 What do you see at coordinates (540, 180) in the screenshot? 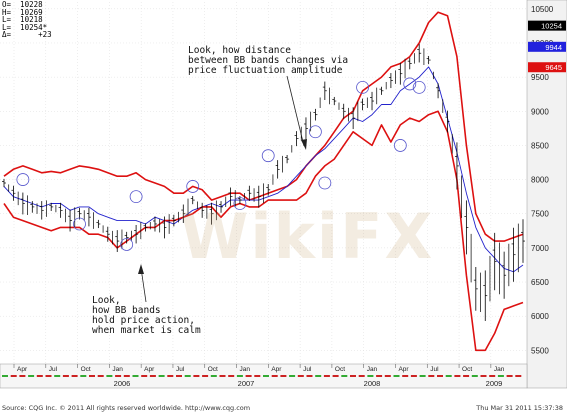
I see `y-tick-label-5: 8000` at bounding box center [540, 180].